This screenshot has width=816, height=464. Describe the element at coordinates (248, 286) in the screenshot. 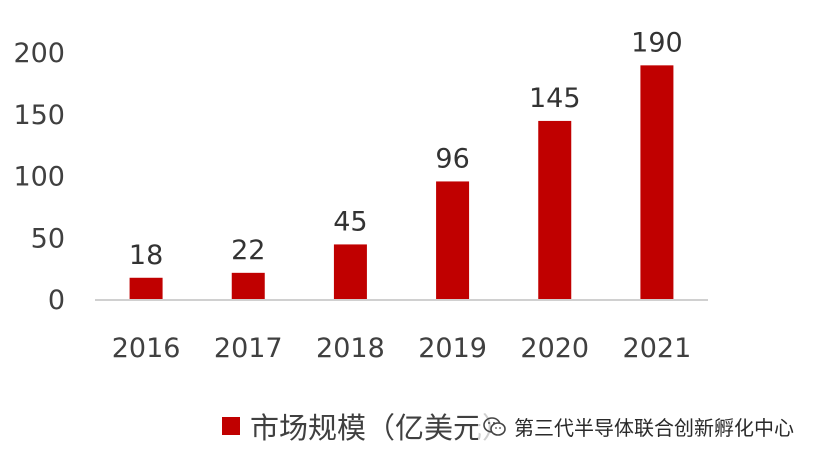

I see `bar-2017` at that location.